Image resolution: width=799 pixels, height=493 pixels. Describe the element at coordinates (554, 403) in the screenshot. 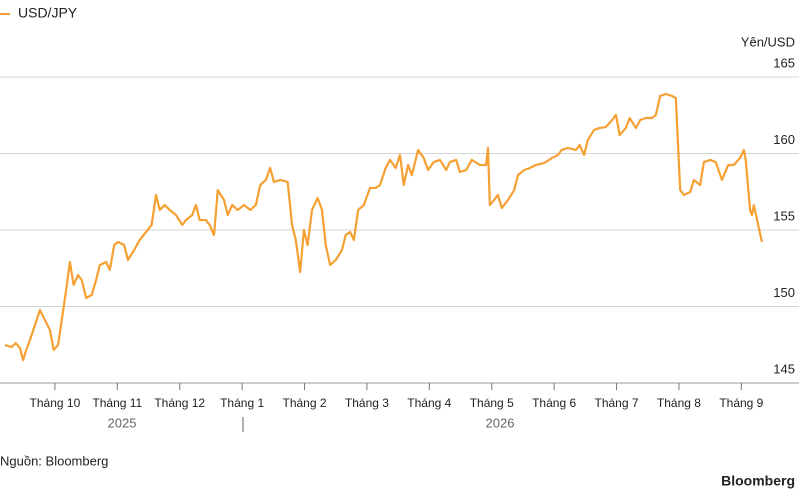

I see `x-tick-label: Tháng 6` at that location.